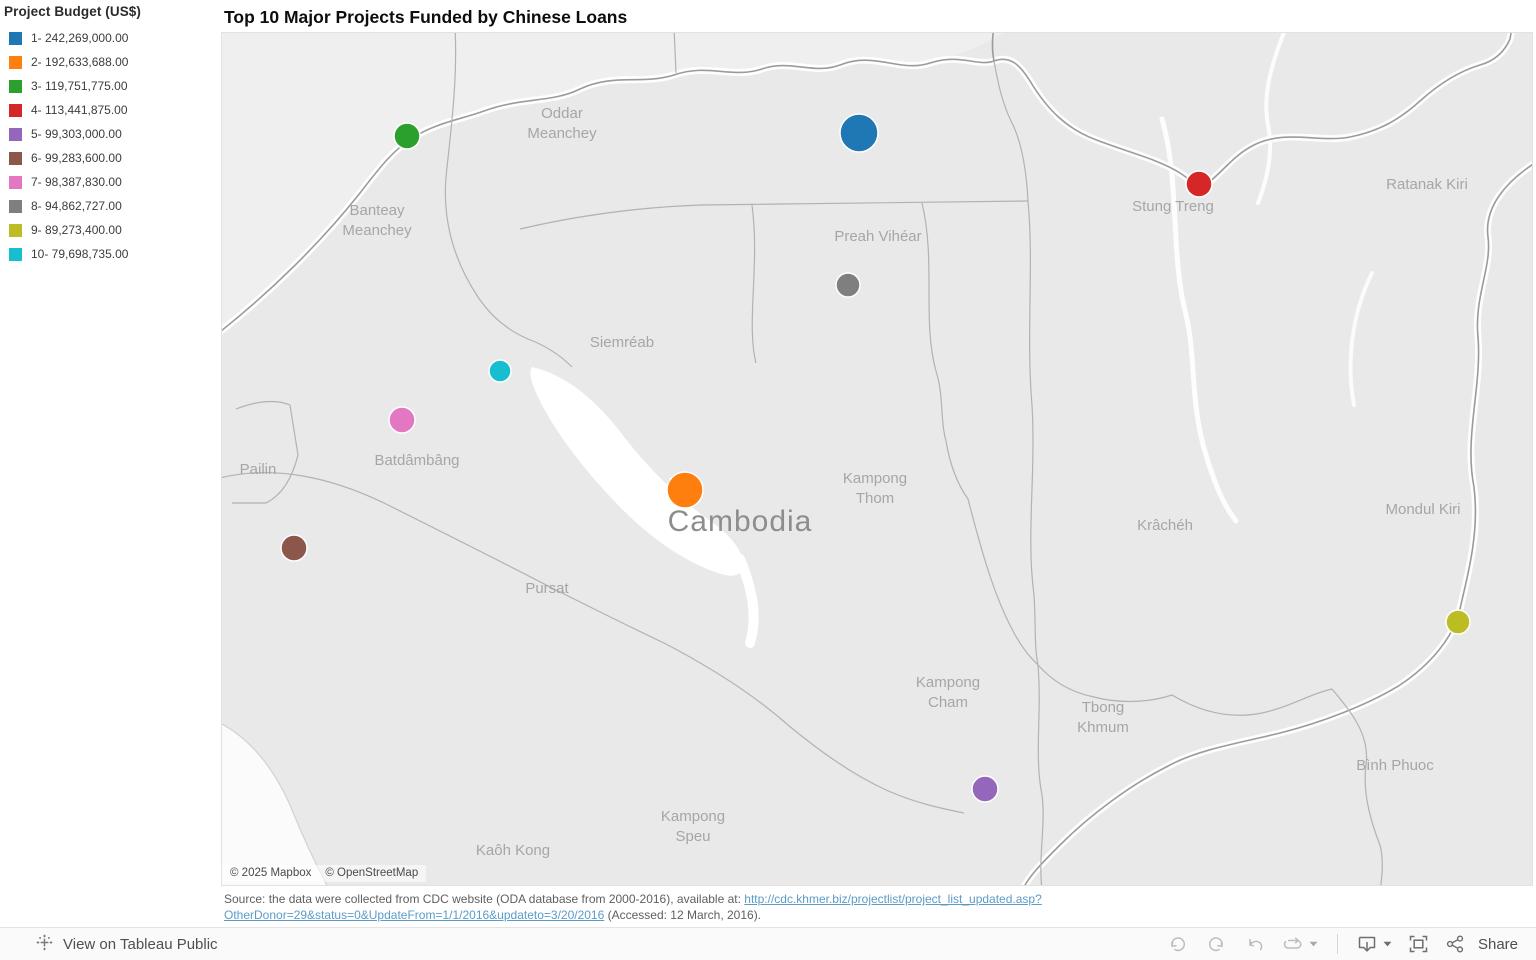  What do you see at coordinates (271, 873) in the screenshot?
I see `mapbox-attribution-link: © 2025 Mapbox` at bounding box center [271, 873].